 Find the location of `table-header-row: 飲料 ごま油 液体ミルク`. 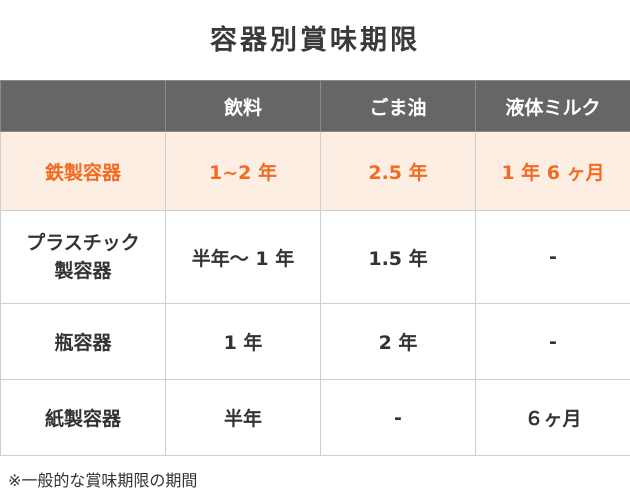

table-header-row: 飲料 ごま油 液体ミルク is located at coordinates (315, 106).